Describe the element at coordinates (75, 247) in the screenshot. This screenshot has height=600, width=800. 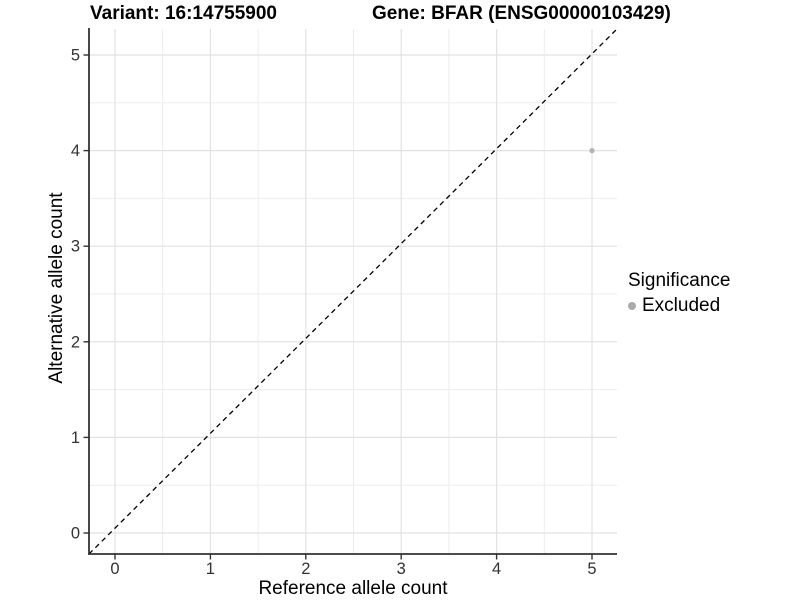
I see `y-tick-label: 3` at that location.